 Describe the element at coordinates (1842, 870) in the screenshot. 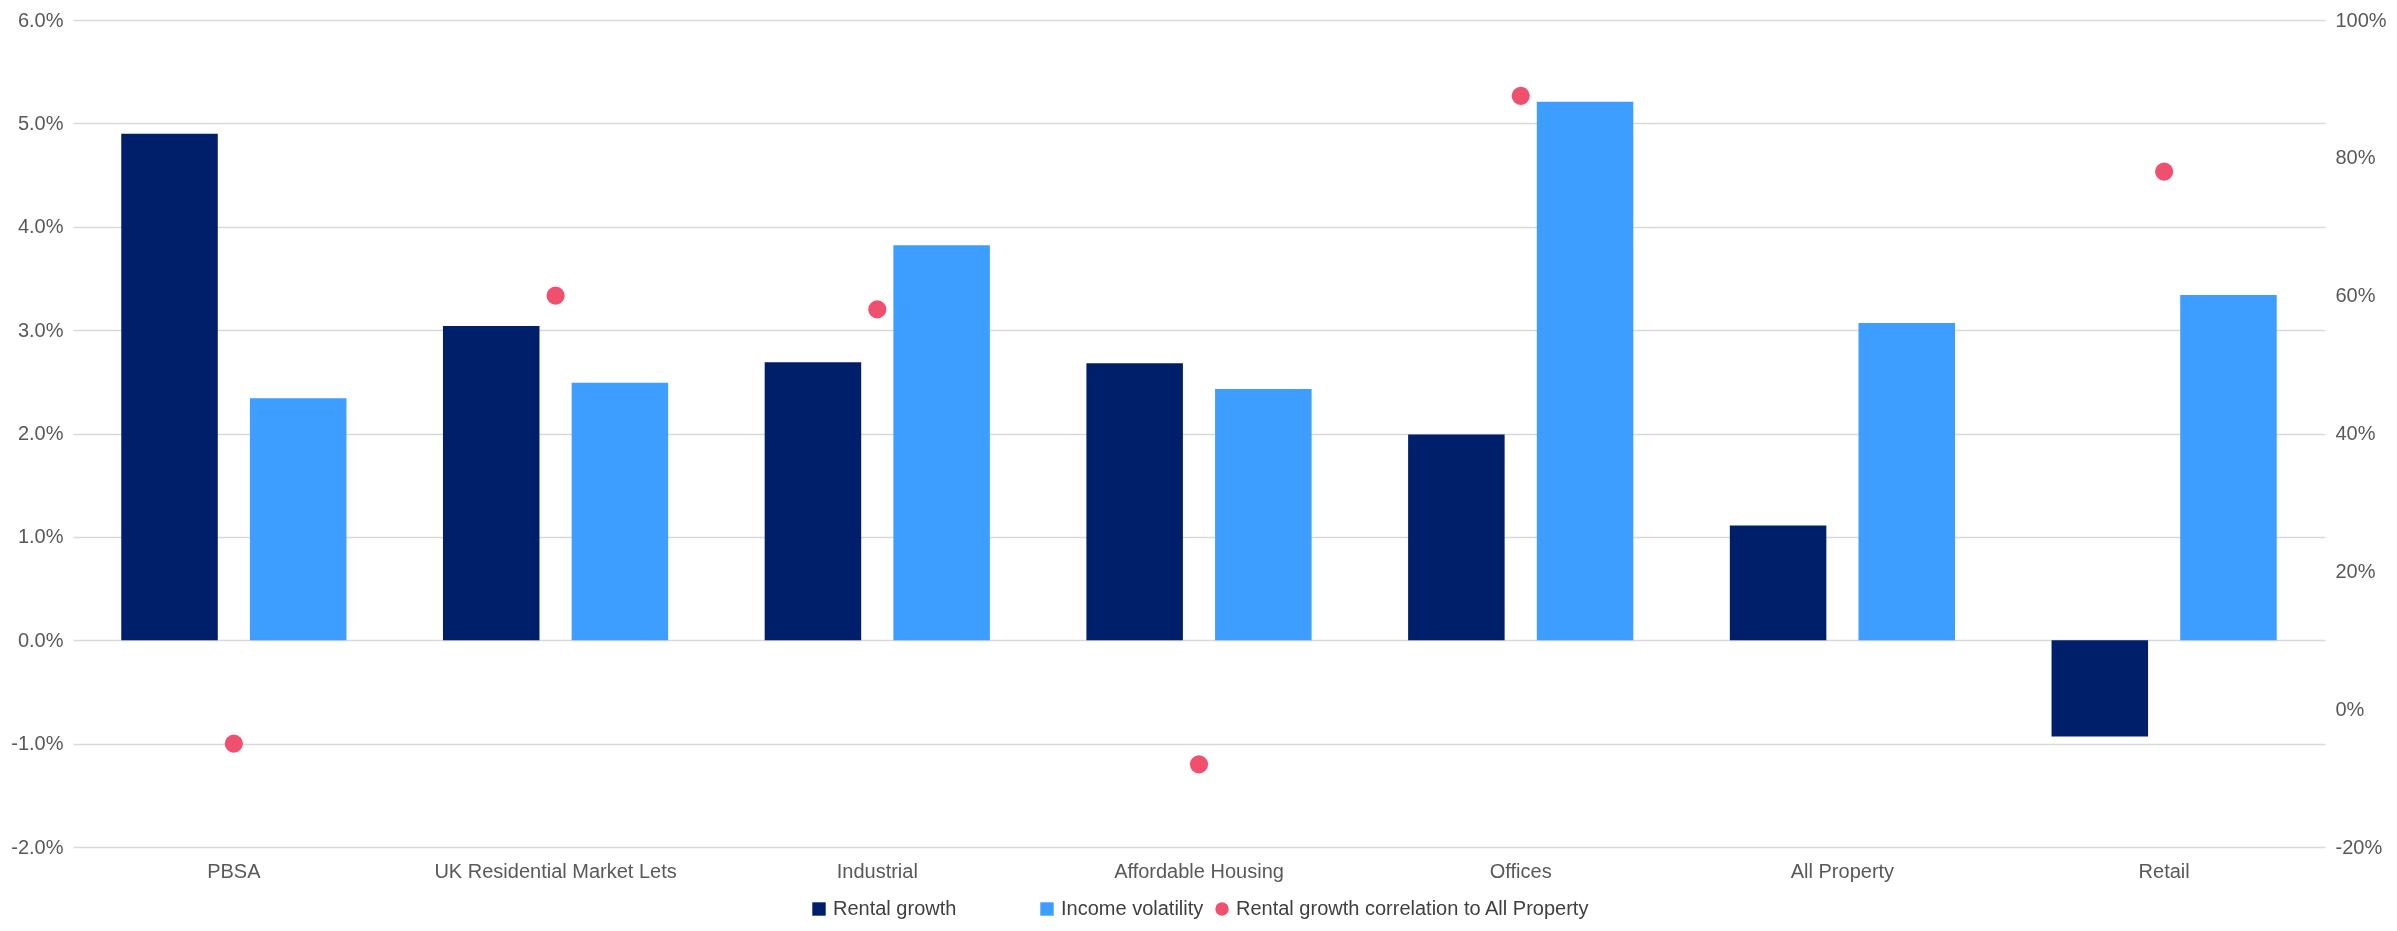

I see `x-tick-label: All Property` at that location.